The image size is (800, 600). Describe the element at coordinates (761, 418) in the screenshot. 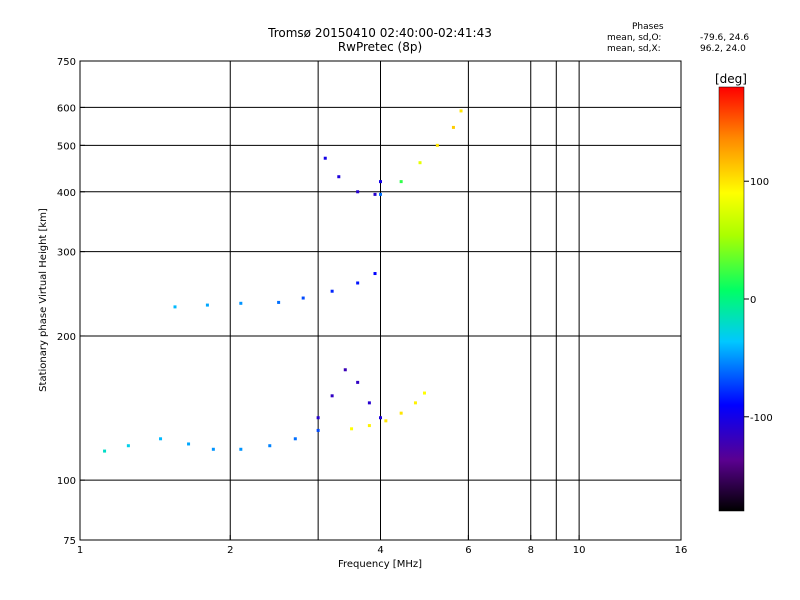

I see `colorbar-tick-label: -100` at that location.